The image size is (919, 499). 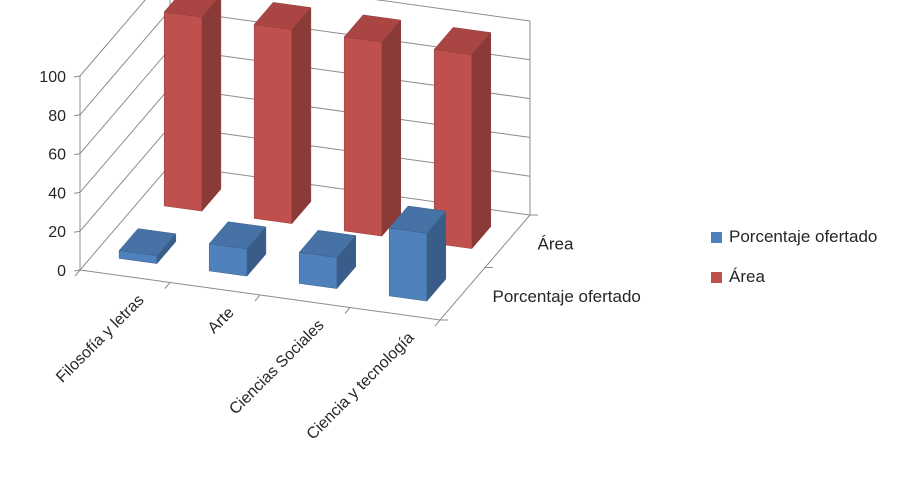 I want to click on gridline, so click(x=305, y=38).